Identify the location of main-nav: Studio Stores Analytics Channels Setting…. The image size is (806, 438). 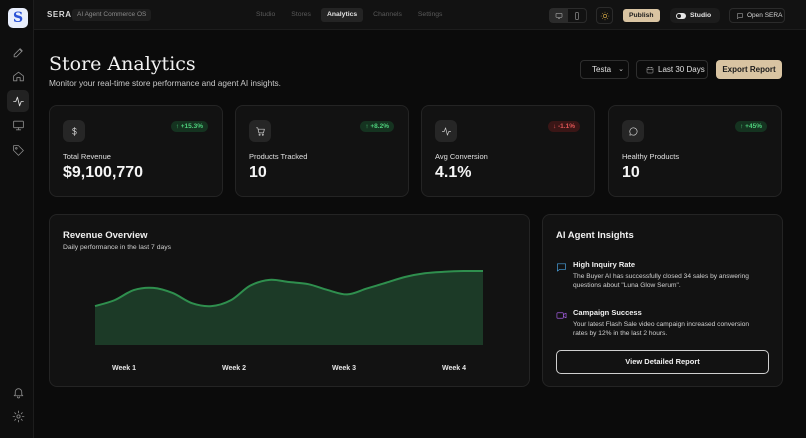
(349, 15).